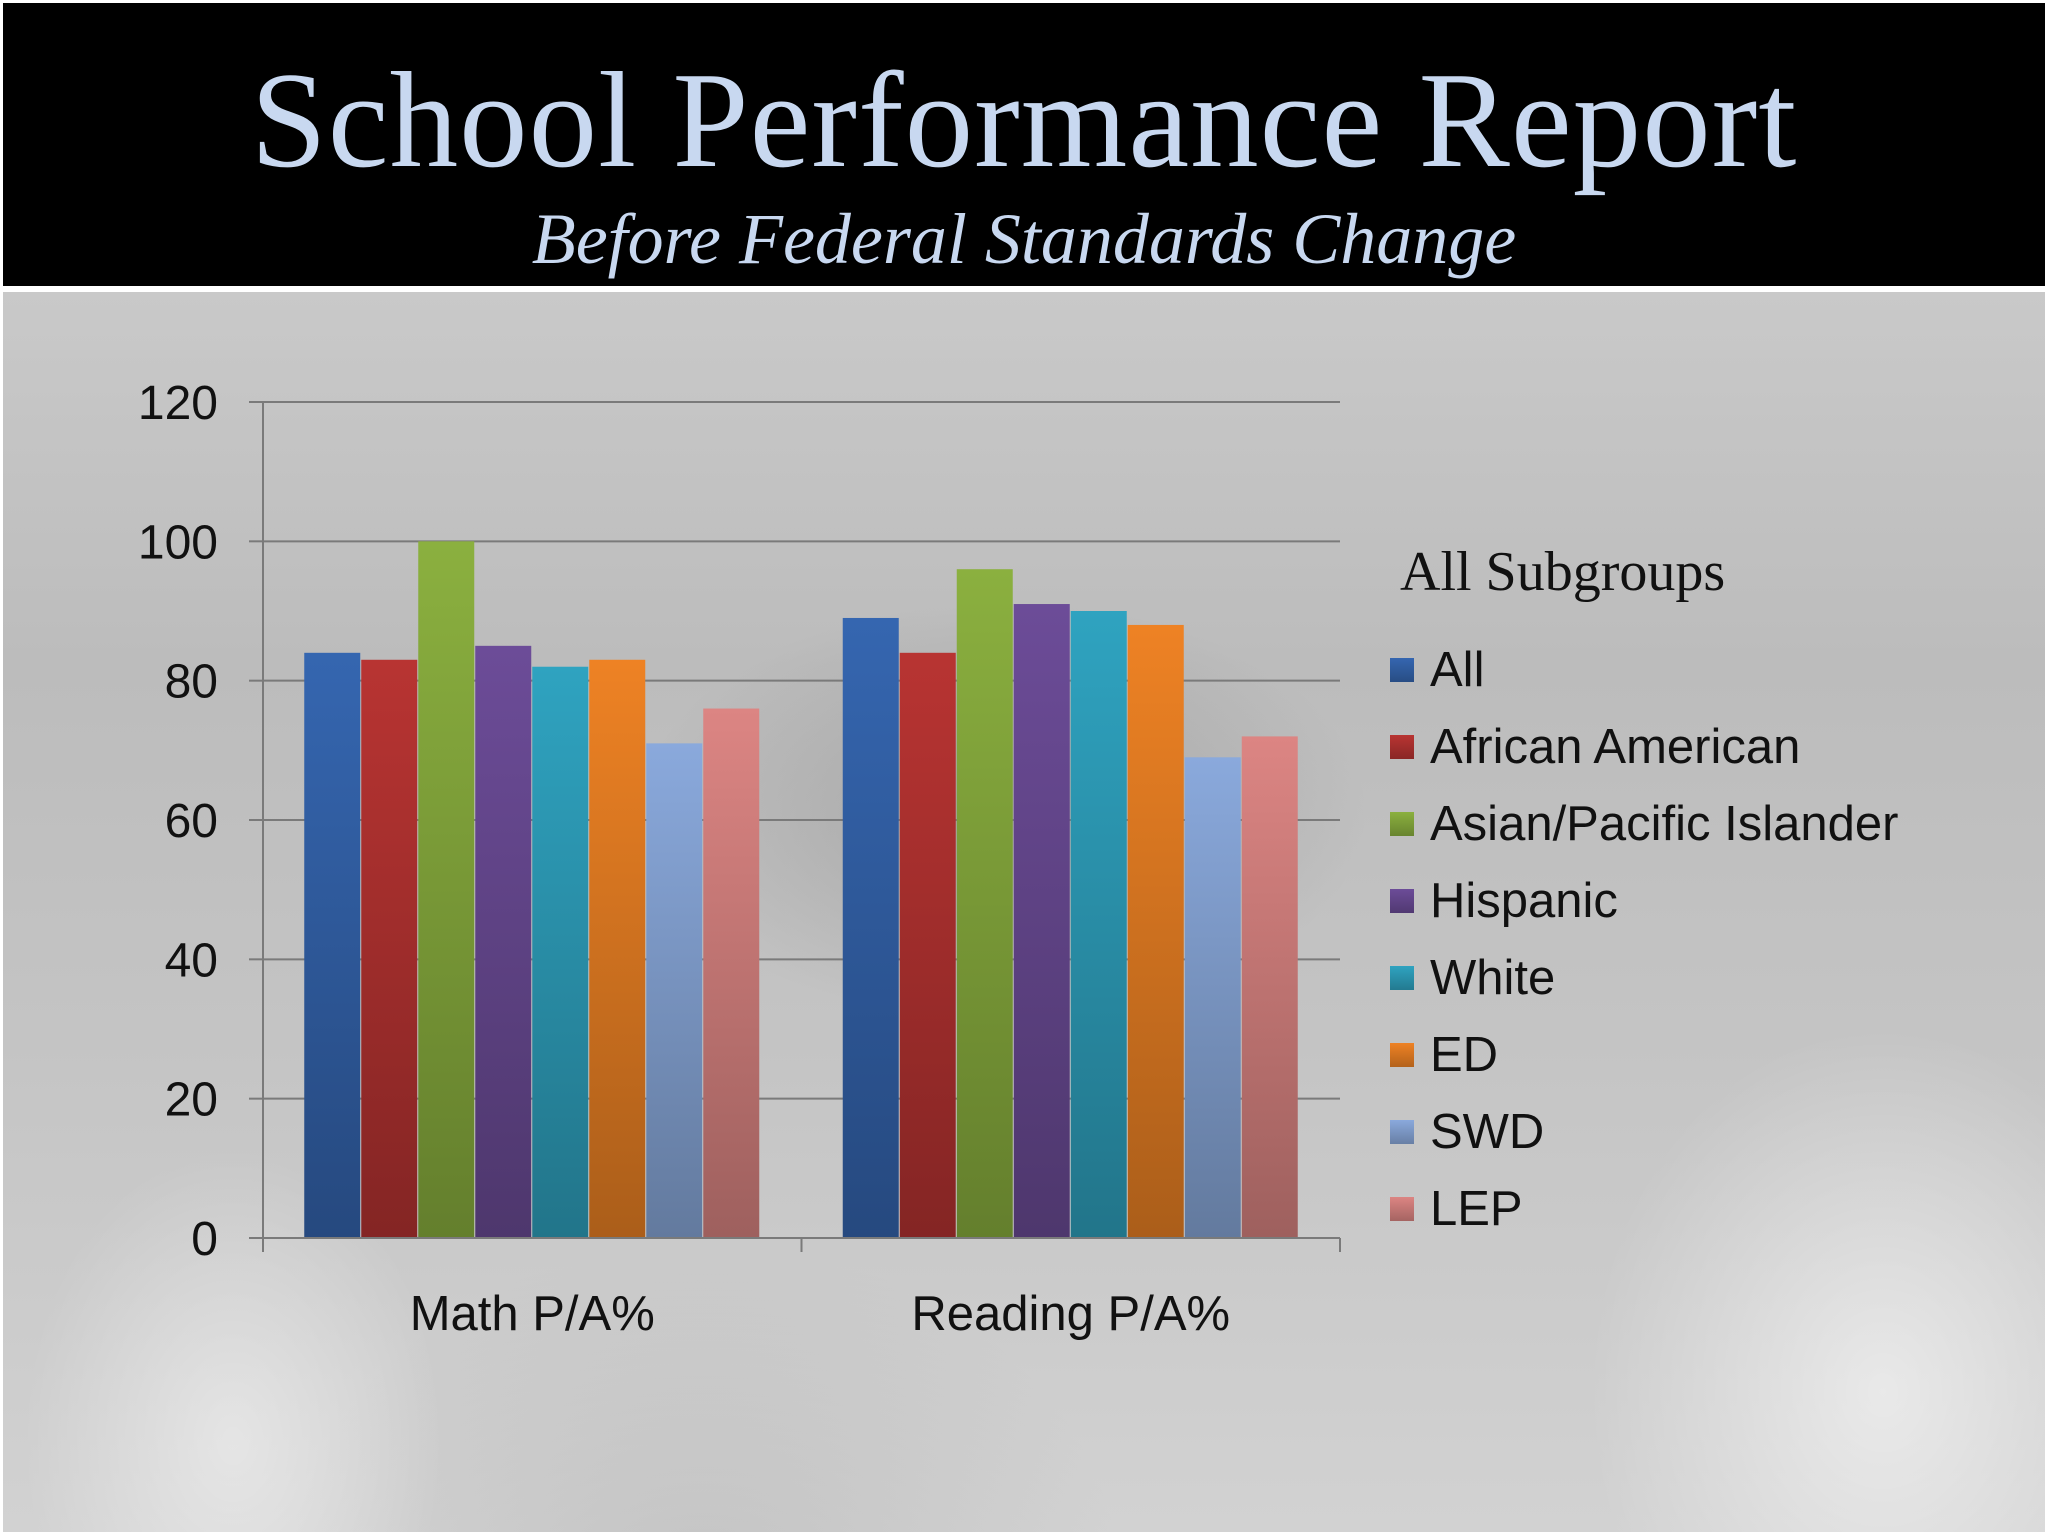  Describe the element at coordinates (389, 948) in the screenshot. I see `bar-african-american-math` at that location.